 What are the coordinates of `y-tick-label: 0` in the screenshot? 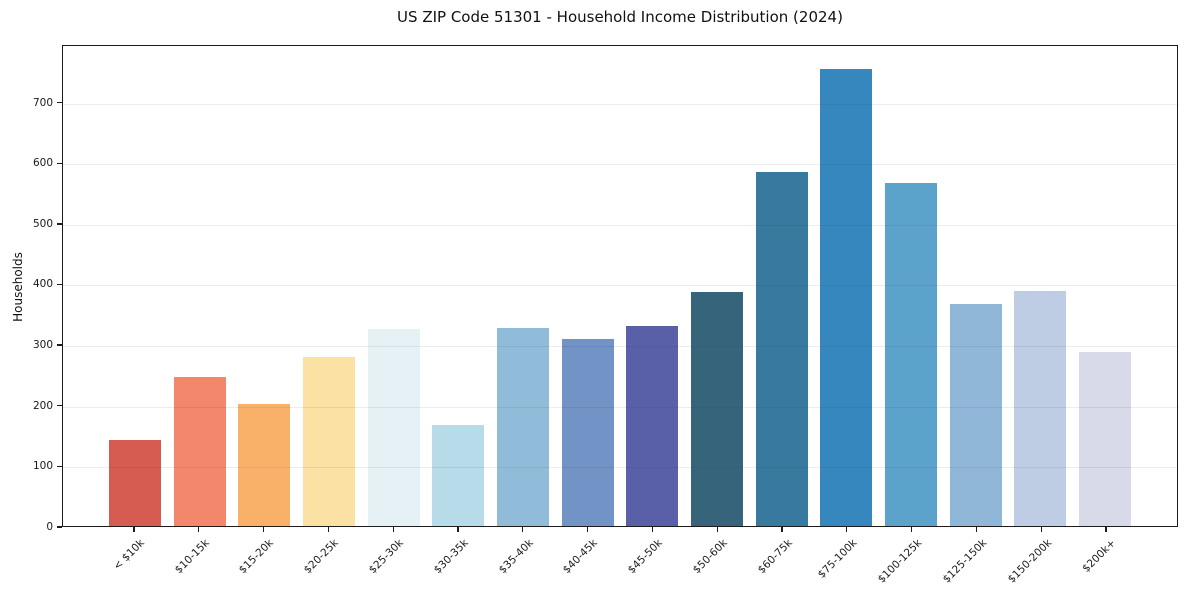 It's located at (49, 527).